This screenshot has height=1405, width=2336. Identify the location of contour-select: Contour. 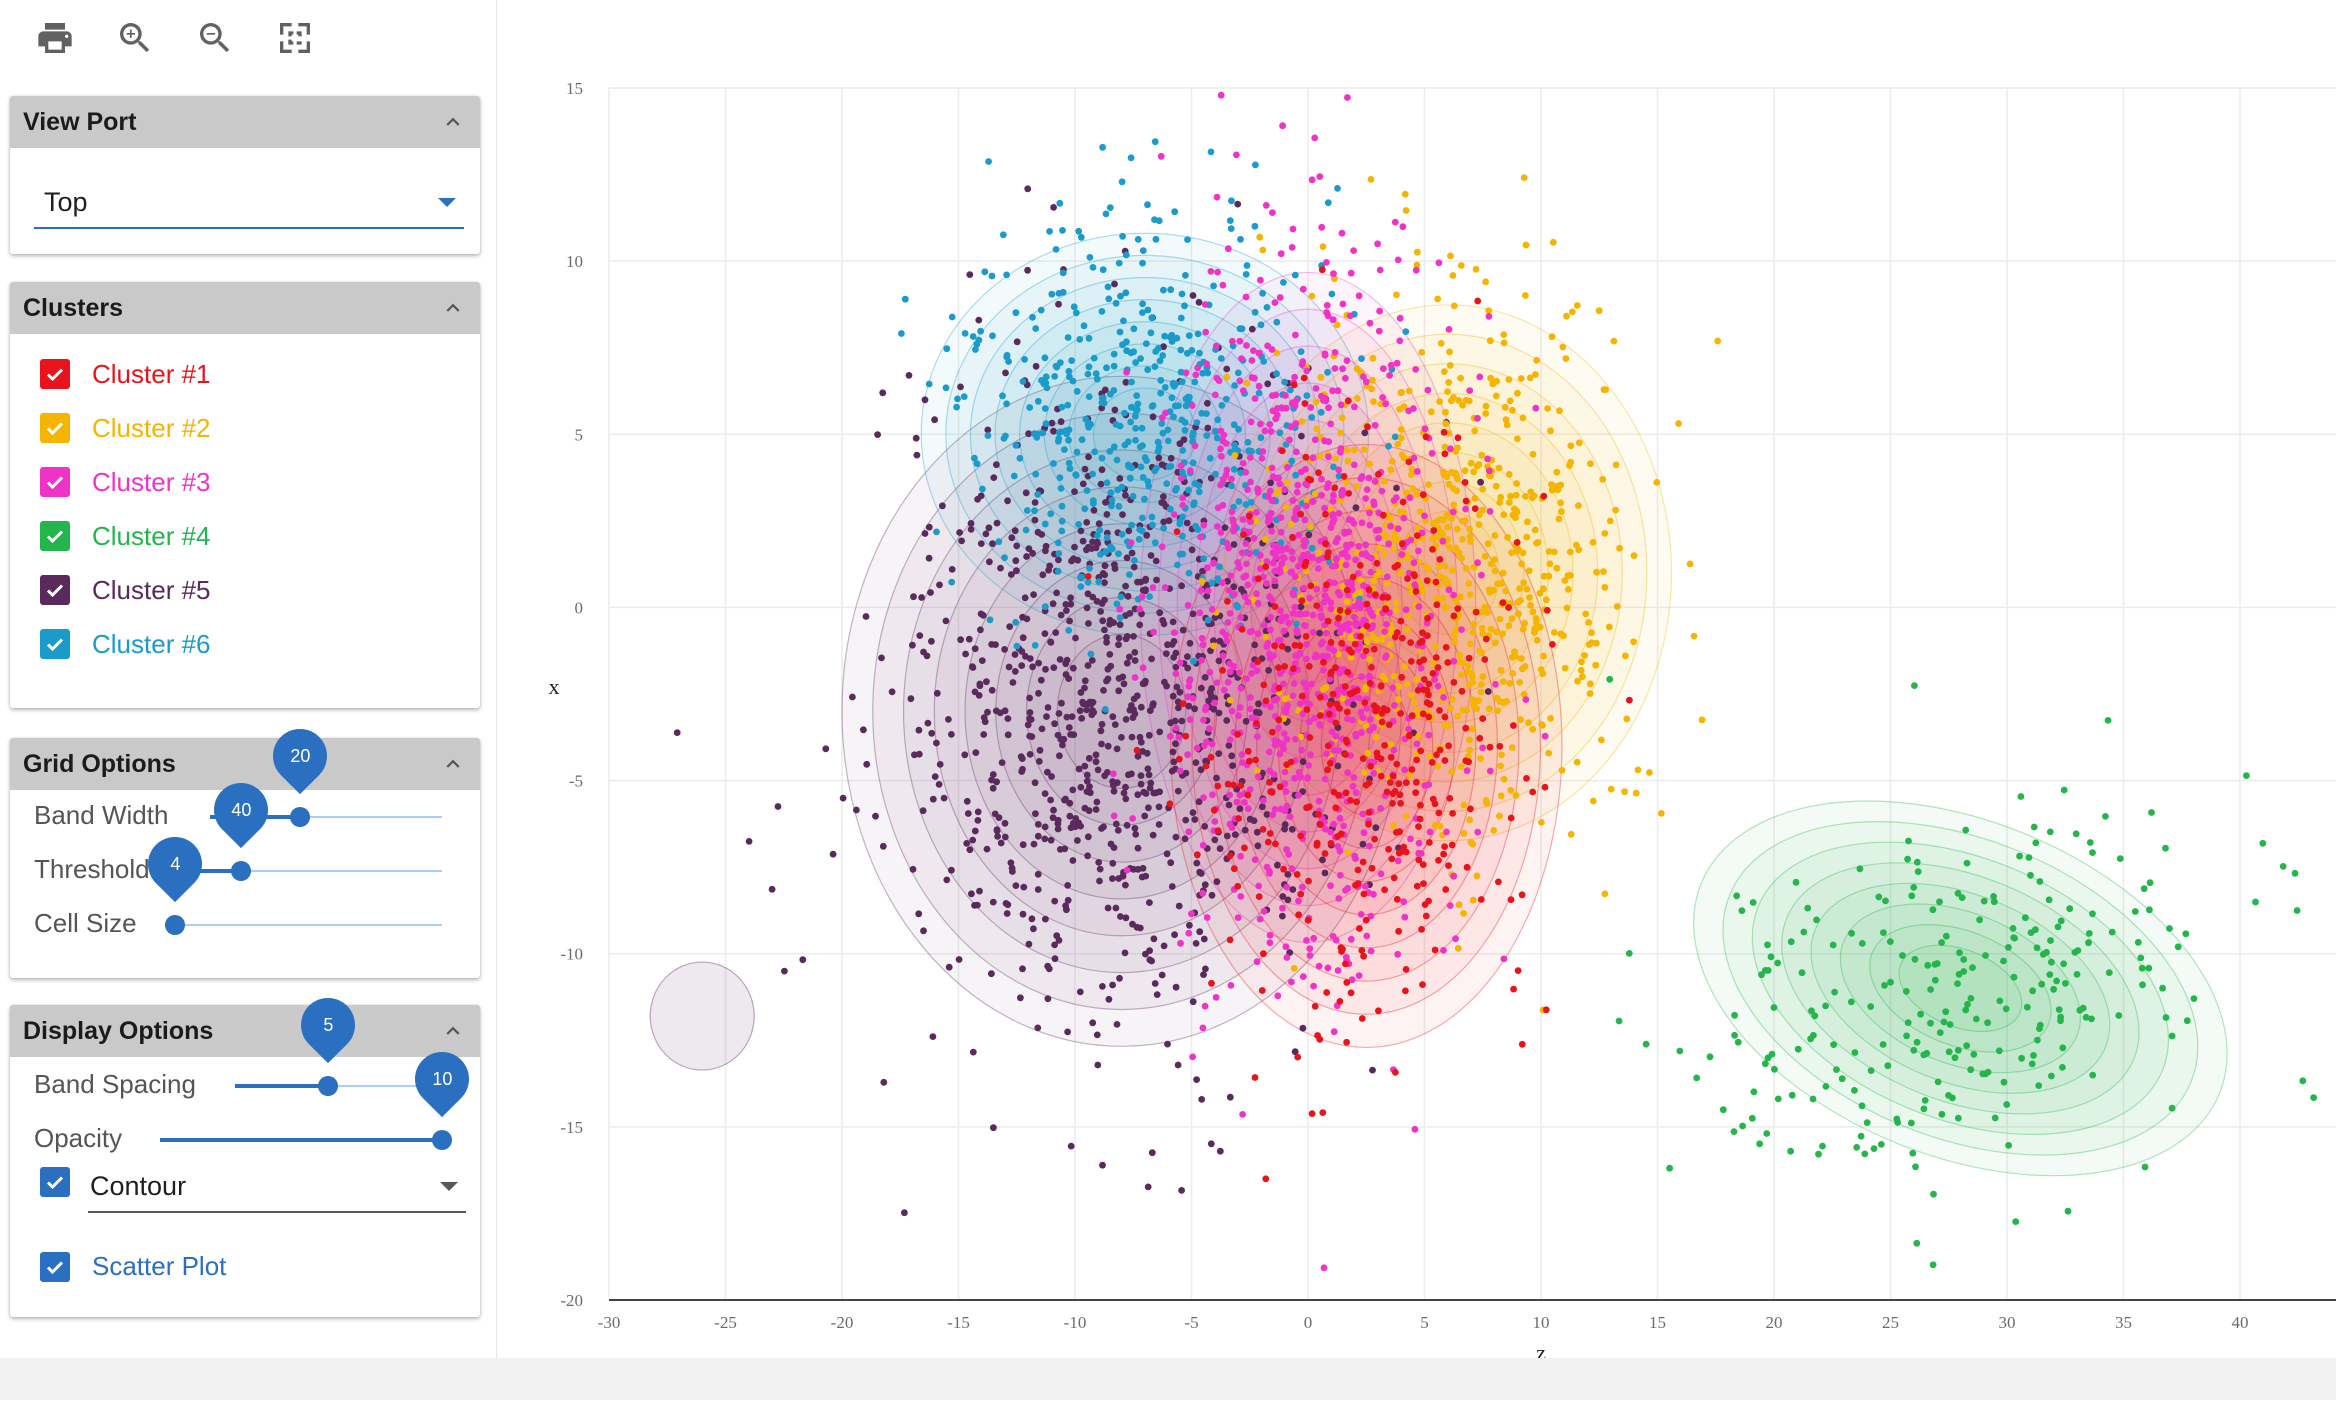
(277, 1187).